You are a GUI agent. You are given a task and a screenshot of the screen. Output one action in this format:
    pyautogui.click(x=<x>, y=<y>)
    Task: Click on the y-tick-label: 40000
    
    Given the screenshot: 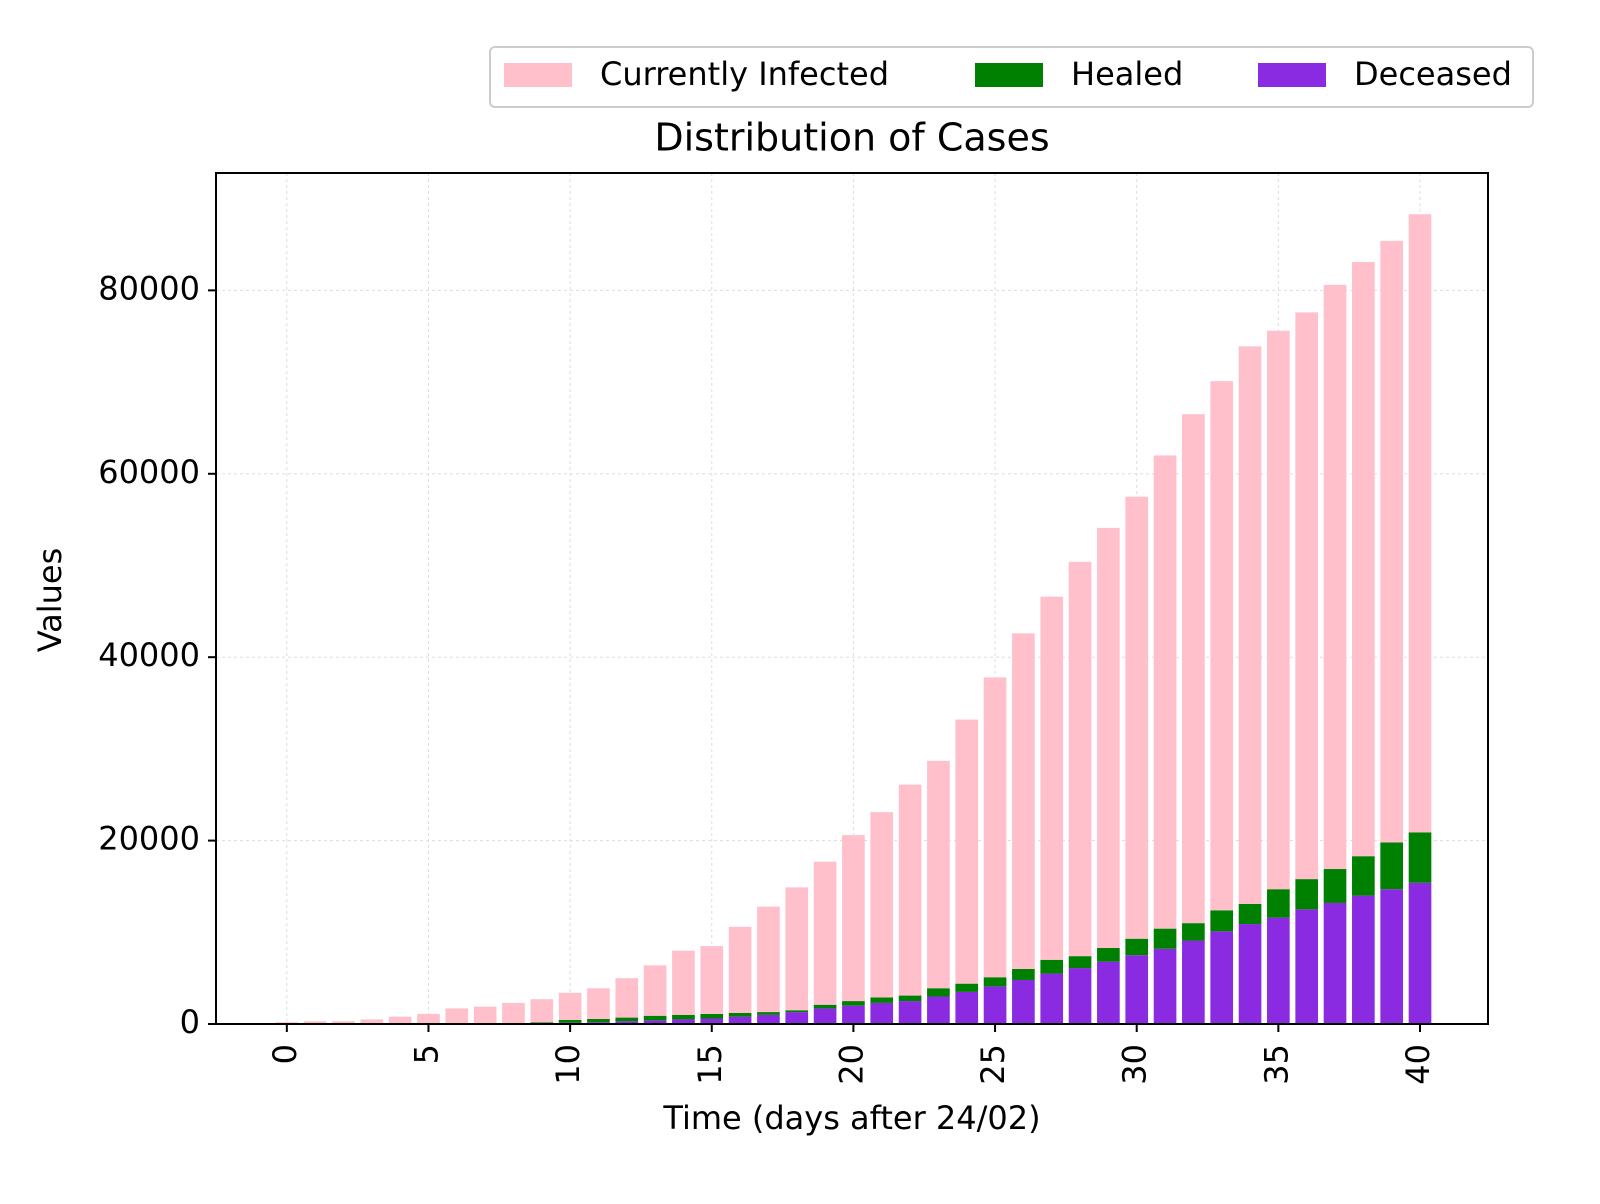 What is the action you would take?
    pyautogui.click(x=149, y=655)
    